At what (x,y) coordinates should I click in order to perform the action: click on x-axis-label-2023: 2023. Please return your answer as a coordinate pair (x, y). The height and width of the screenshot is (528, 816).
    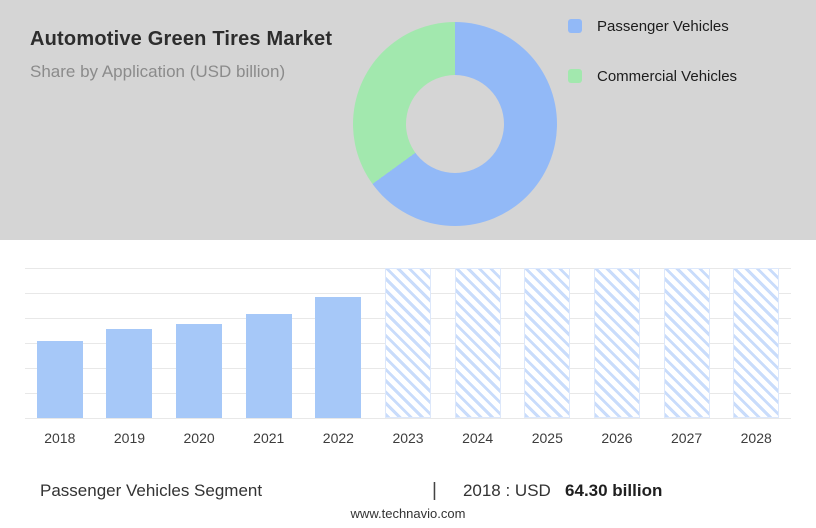
    Looking at the image, I should click on (408, 438).